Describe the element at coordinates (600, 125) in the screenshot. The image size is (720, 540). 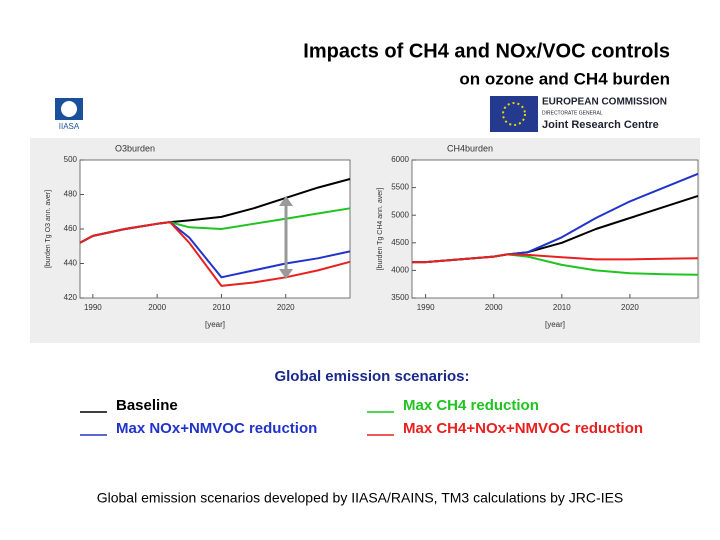
I see `ec-text: Joint Research Centre` at that location.